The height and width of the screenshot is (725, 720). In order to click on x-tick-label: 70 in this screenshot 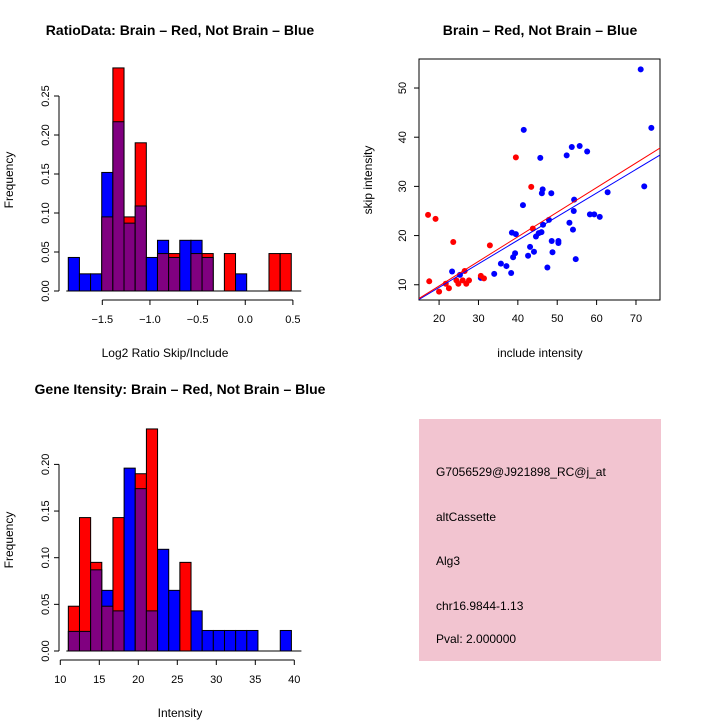, I will do `click(636, 319)`.